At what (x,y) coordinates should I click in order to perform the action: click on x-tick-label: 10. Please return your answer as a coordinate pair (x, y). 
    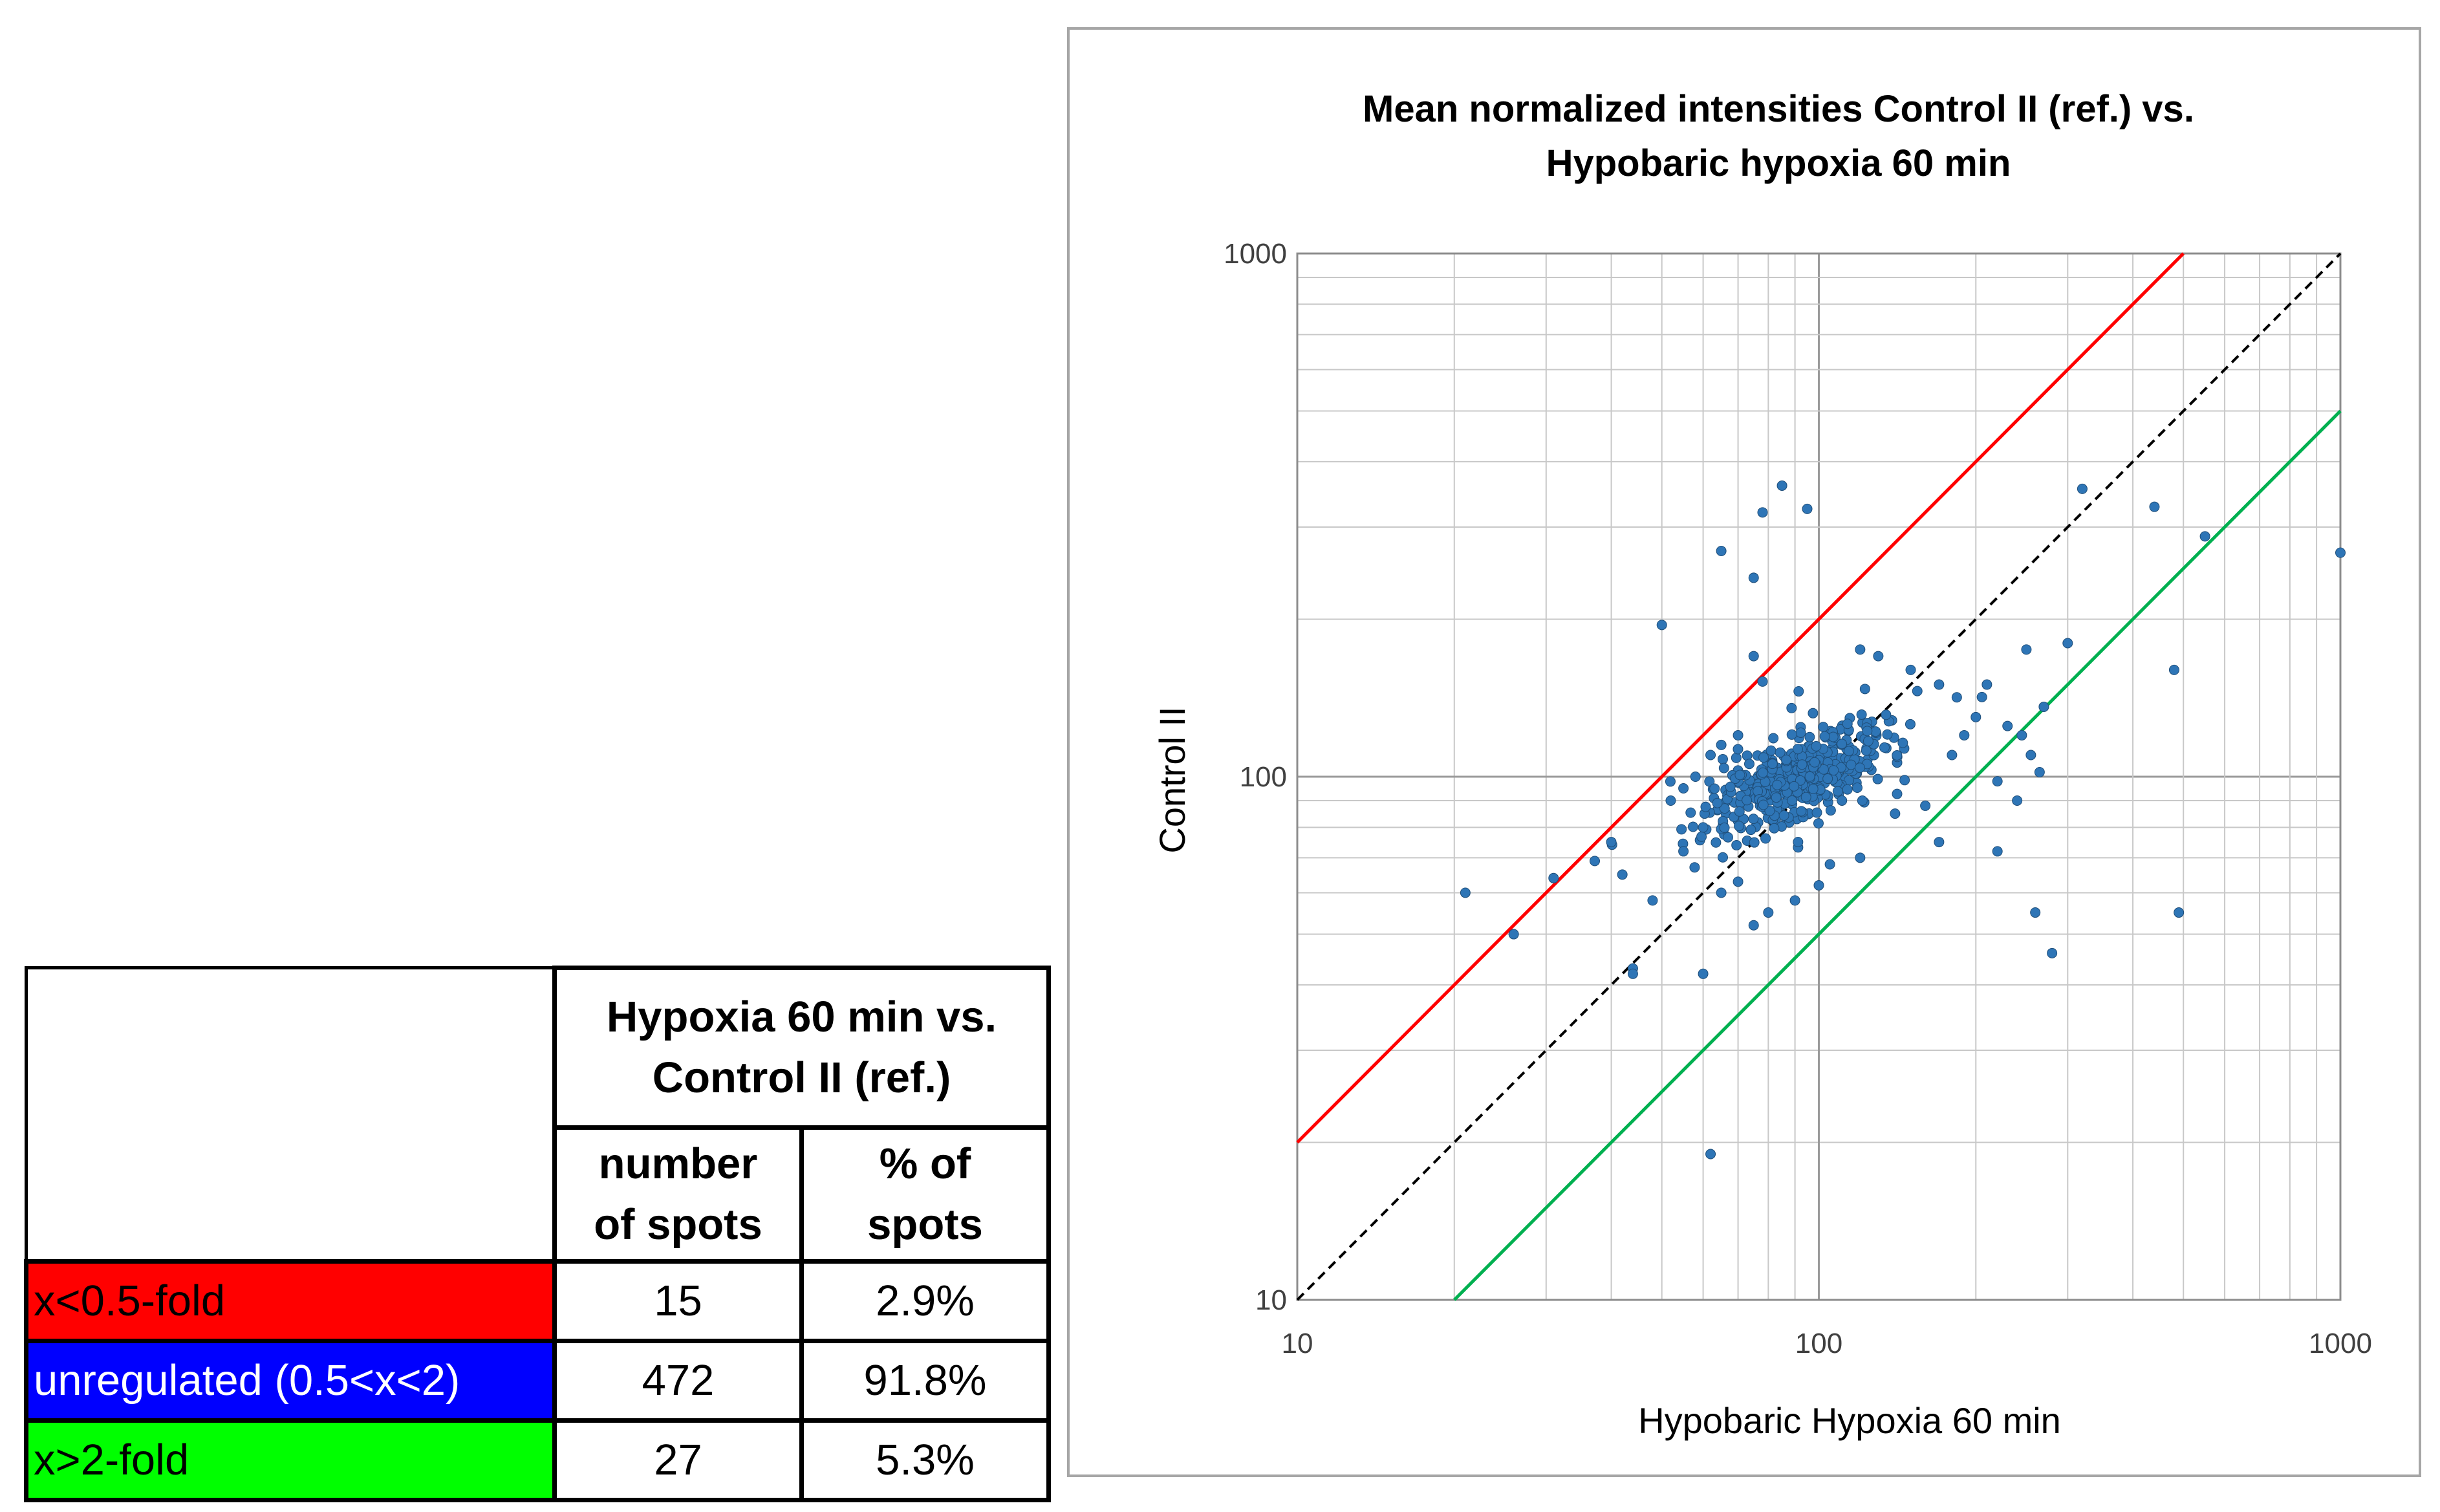
    Looking at the image, I should click on (1297, 1343).